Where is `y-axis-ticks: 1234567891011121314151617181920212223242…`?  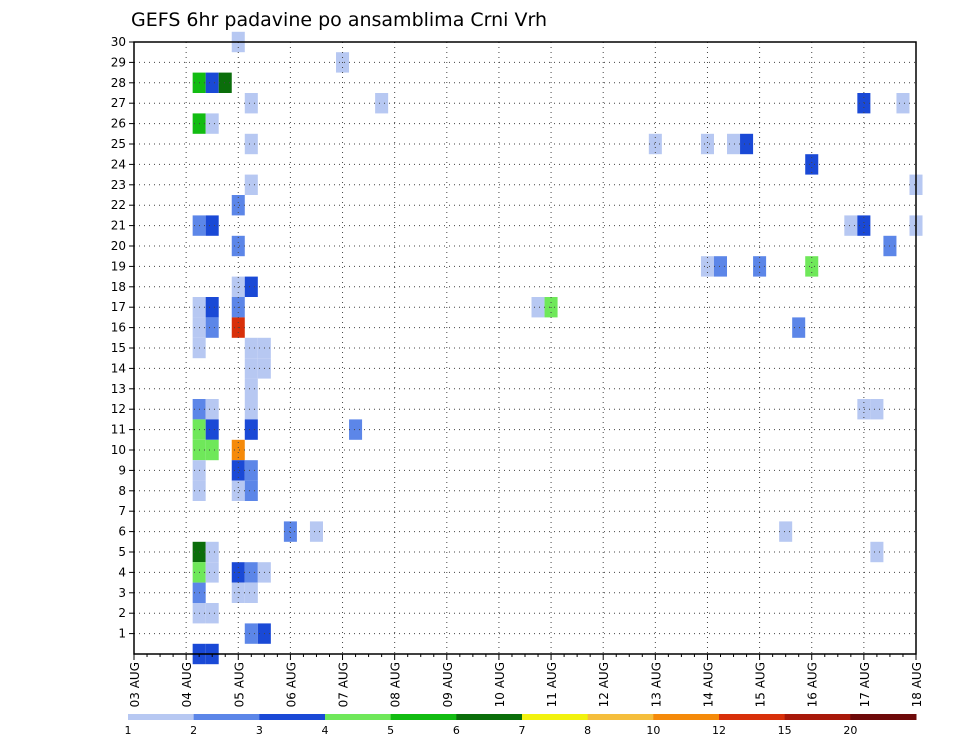
y-axis-ticks: 1234567891011121314151617181920212223242… is located at coordinates (122, 338).